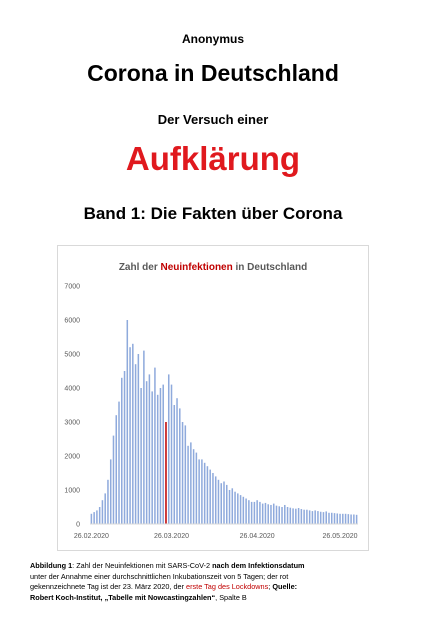 The width and height of the screenshot is (426, 640). Describe the element at coordinates (216, 536) in the screenshot. I see `x-axis: 26.02.2020 26.03.2020 26.04.2020 26.05.2020` at that location.